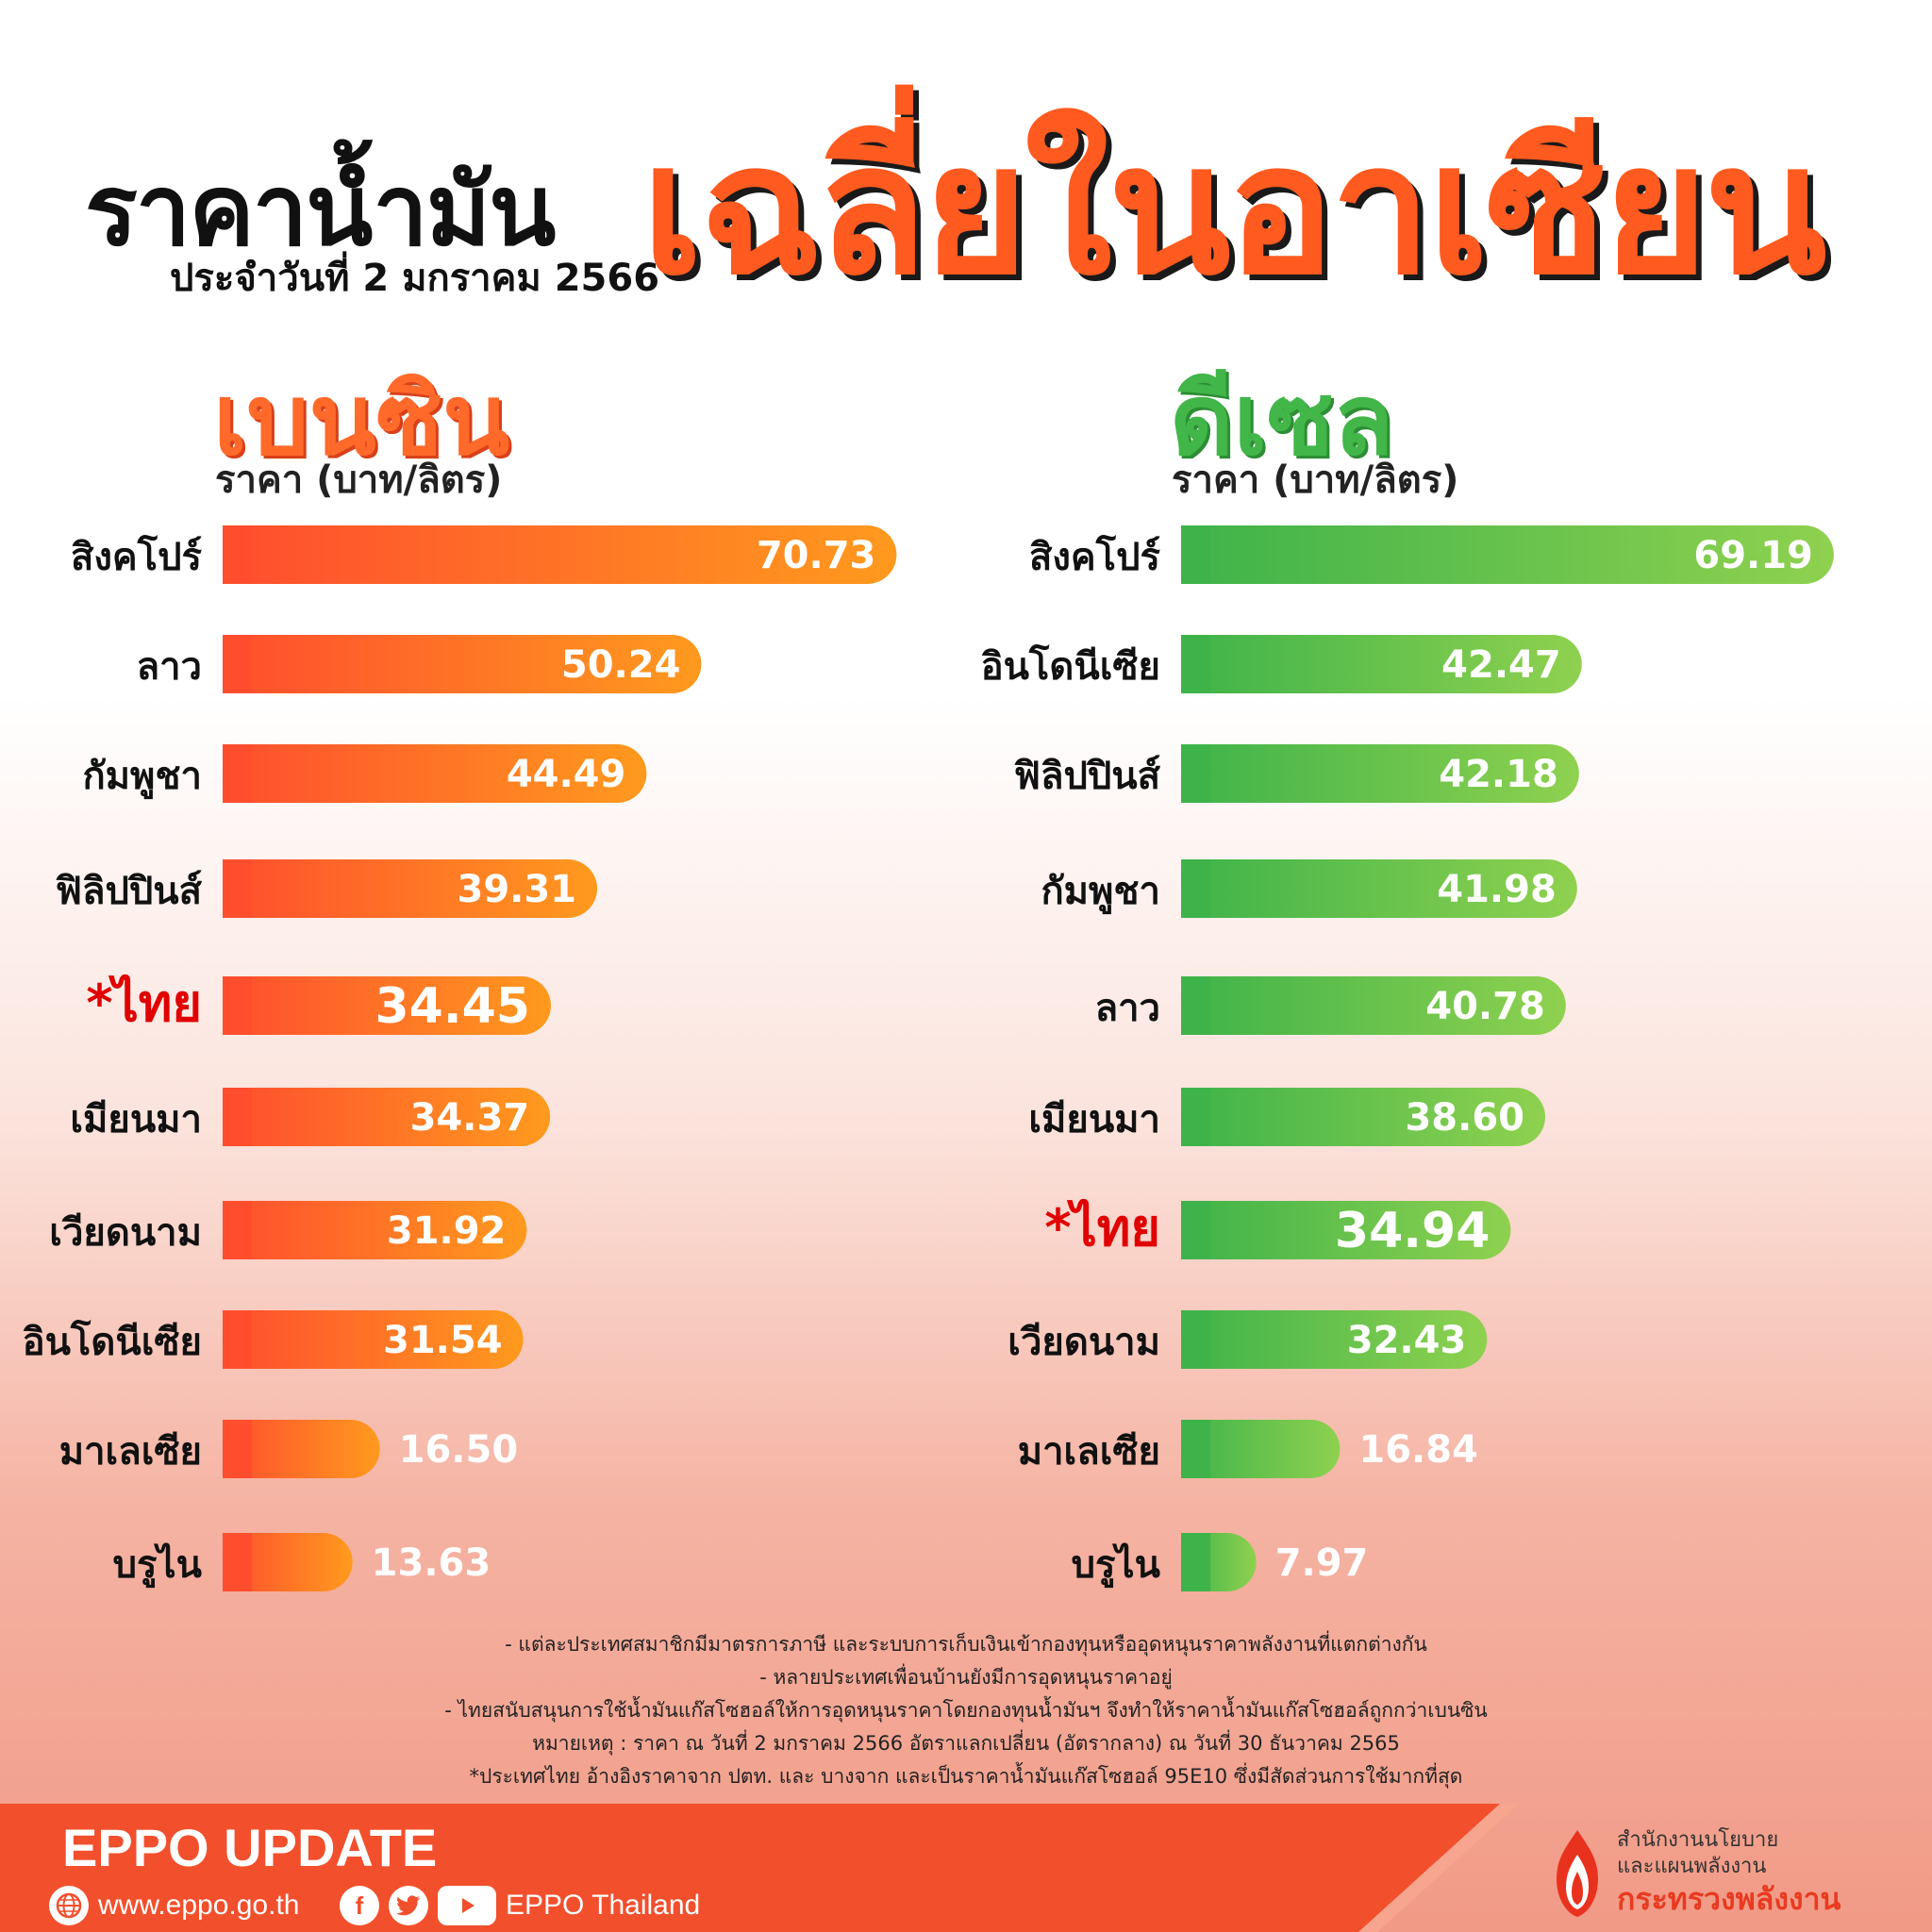 The height and width of the screenshot is (1932, 1932). I want to click on value-label: 34.94, so click(1412, 1231).